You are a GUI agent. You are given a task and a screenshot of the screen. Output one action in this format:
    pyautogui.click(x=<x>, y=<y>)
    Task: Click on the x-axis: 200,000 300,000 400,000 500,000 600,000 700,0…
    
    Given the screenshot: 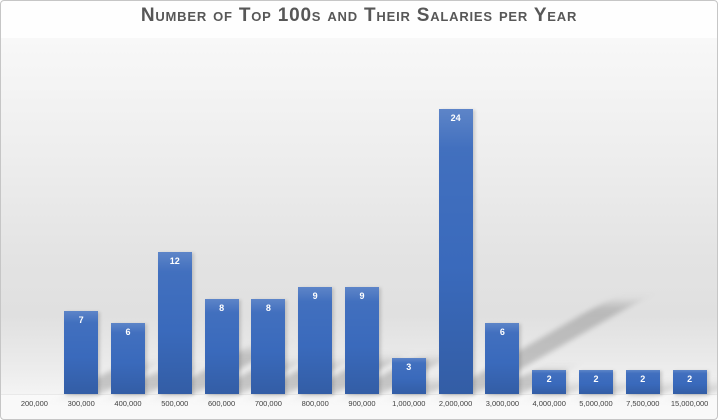 What is the action you would take?
    pyautogui.click(x=359, y=407)
    